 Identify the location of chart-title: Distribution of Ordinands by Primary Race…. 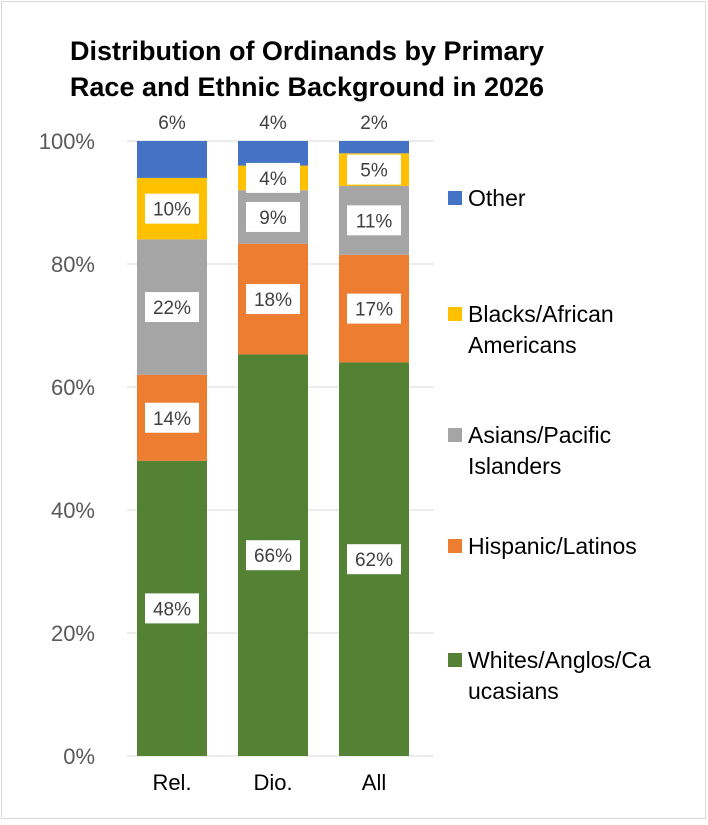
(307, 69).